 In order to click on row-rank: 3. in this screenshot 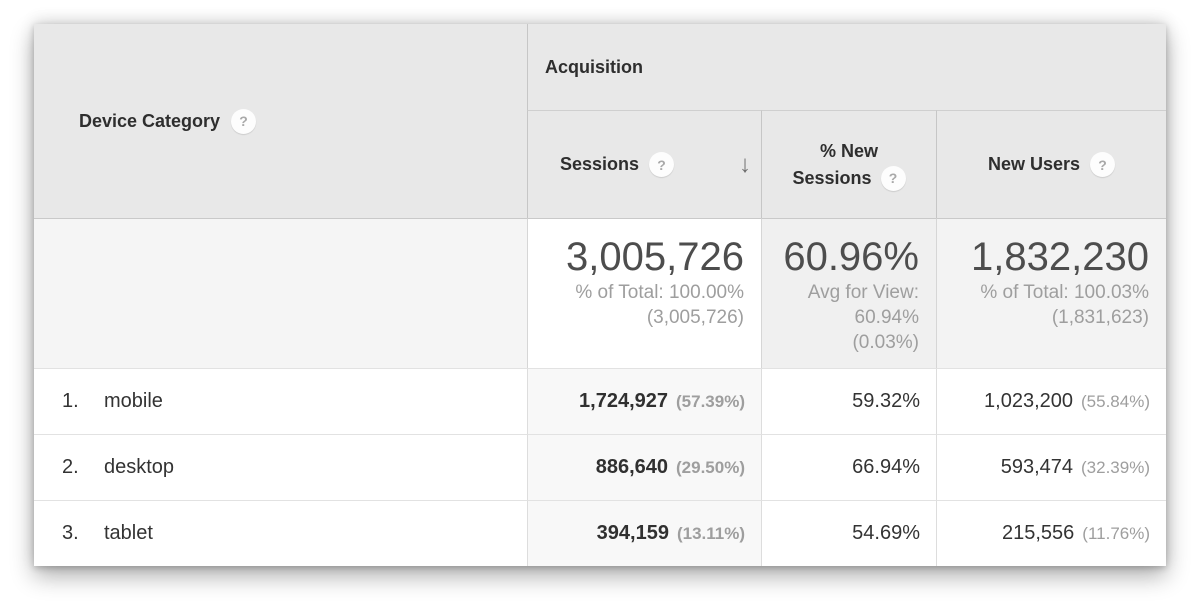, I will do `click(70, 533)`.